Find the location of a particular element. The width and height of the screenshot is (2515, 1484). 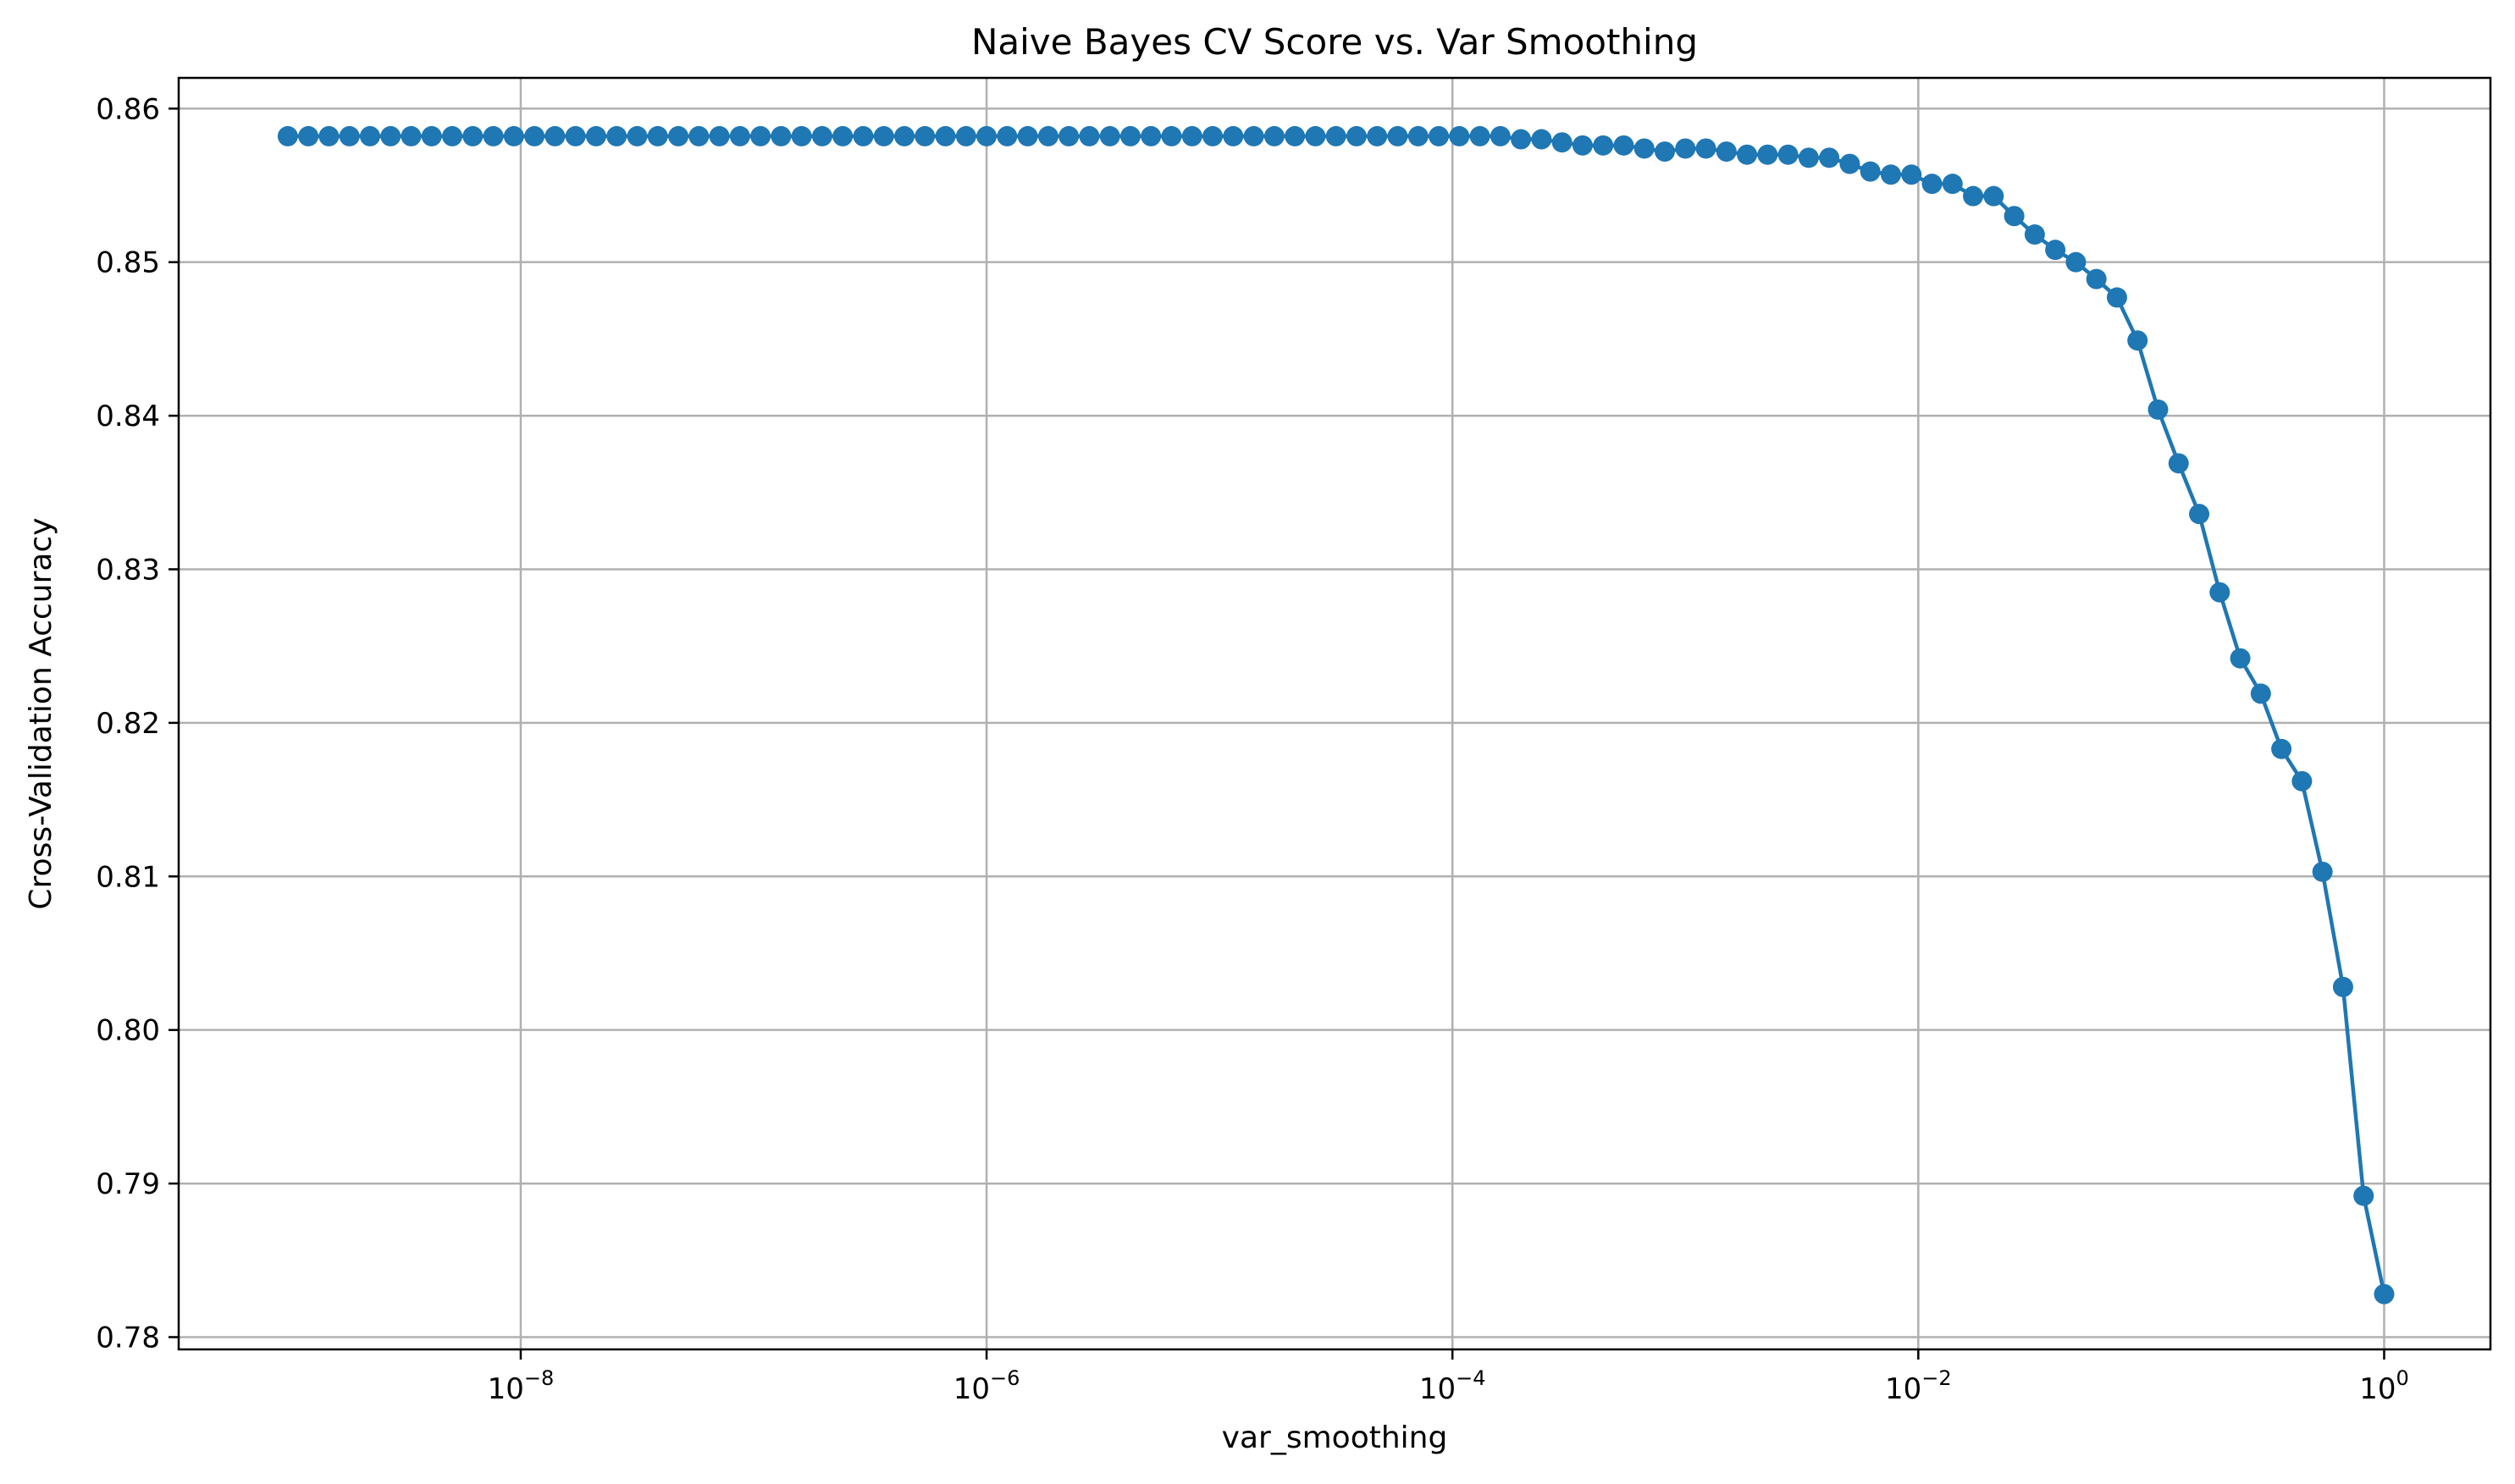

y-tick-label: 0.83 is located at coordinates (128, 570).